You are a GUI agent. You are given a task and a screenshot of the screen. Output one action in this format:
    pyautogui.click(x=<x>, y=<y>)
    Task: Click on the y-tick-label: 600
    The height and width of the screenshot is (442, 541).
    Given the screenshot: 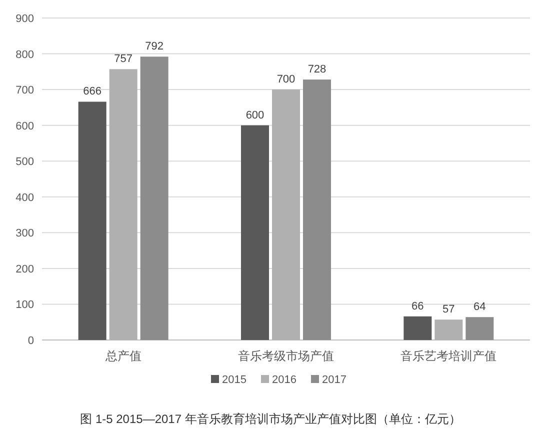 What is the action you would take?
    pyautogui.click(x=25, y=126)
    